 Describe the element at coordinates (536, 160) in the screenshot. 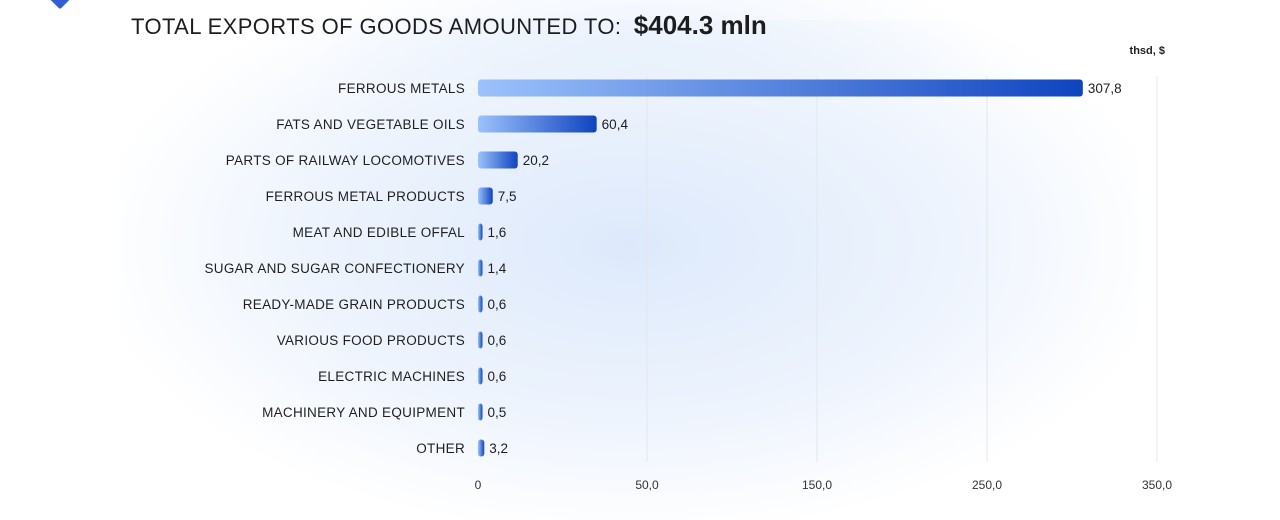

I see `value-label: 20,2` at that location.